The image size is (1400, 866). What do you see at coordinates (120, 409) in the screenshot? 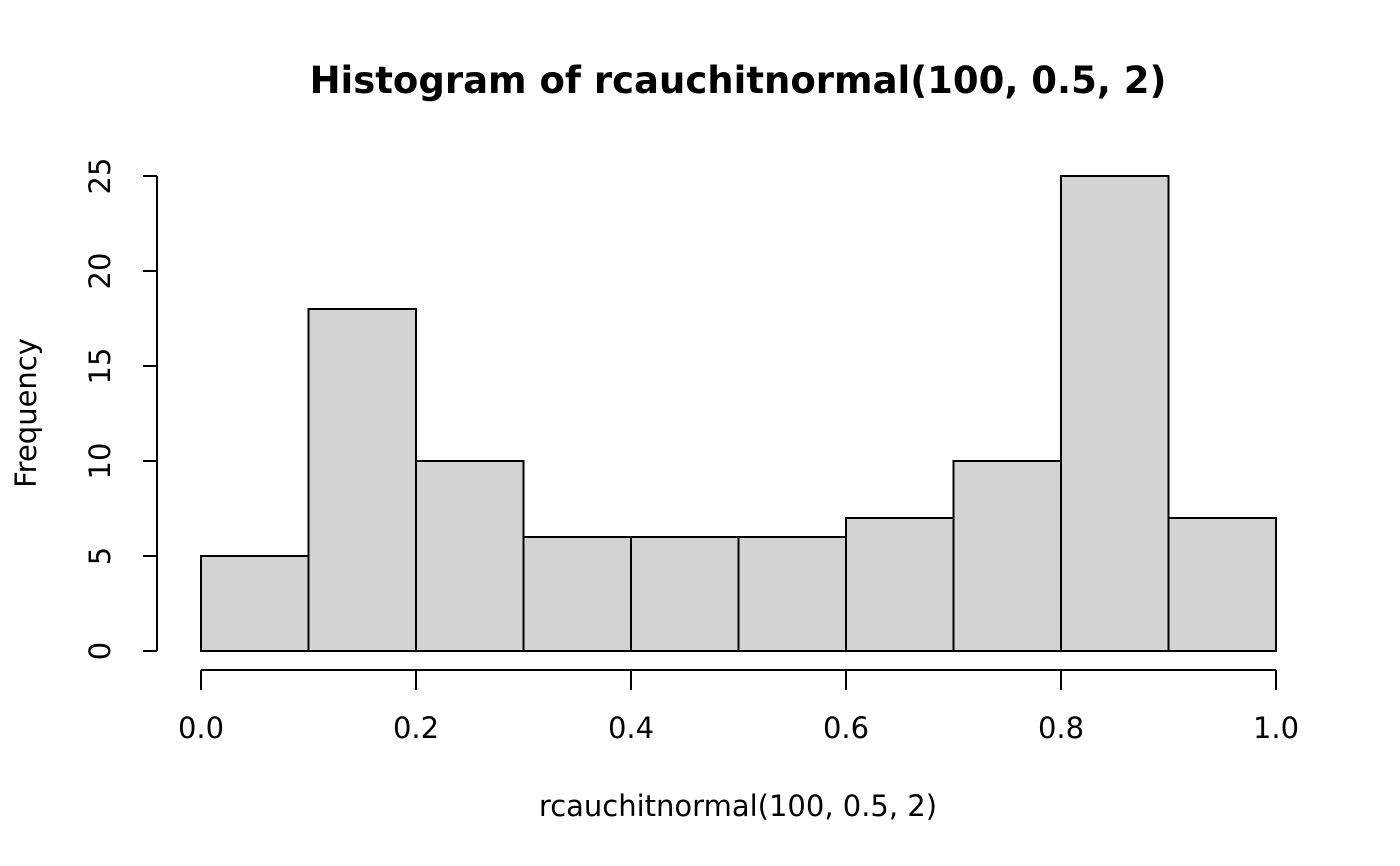
I see `y-axis: 0 5 10 15 20 25` at bounding box center [120, 409].